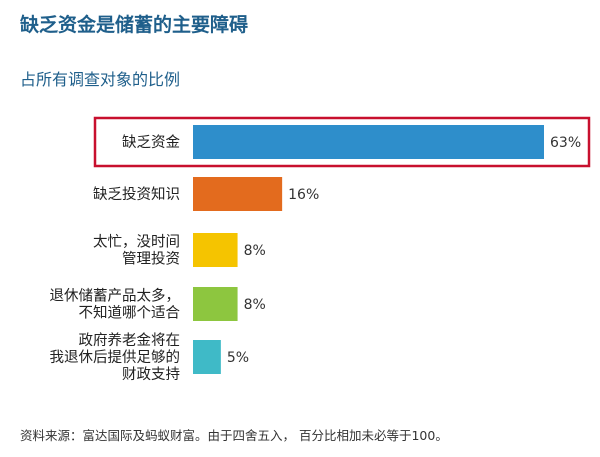 Image resolution: width=600 pixels, height=457 pixels. I want to click on category-label-3-0: 退休储蓄产品太多，, so click(115, 296).